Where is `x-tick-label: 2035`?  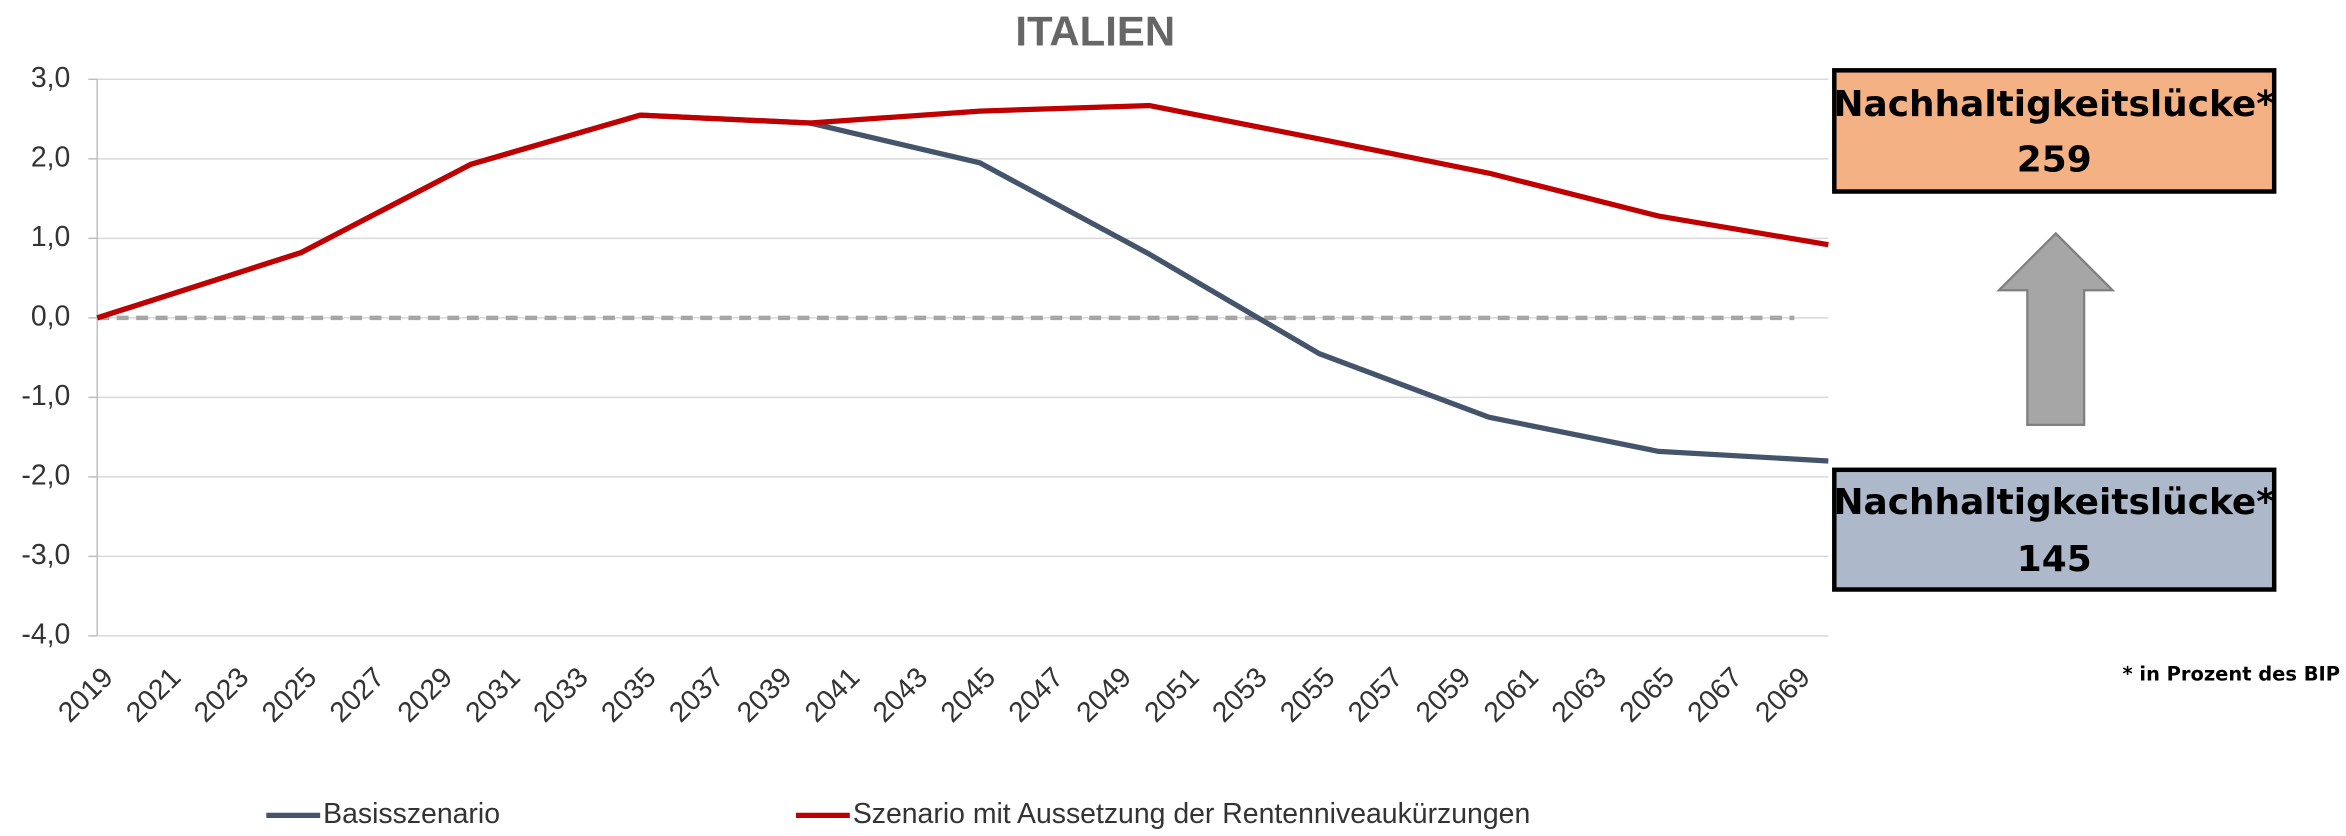
x-tick-label: 2035 is located at coordinates (628, 694).